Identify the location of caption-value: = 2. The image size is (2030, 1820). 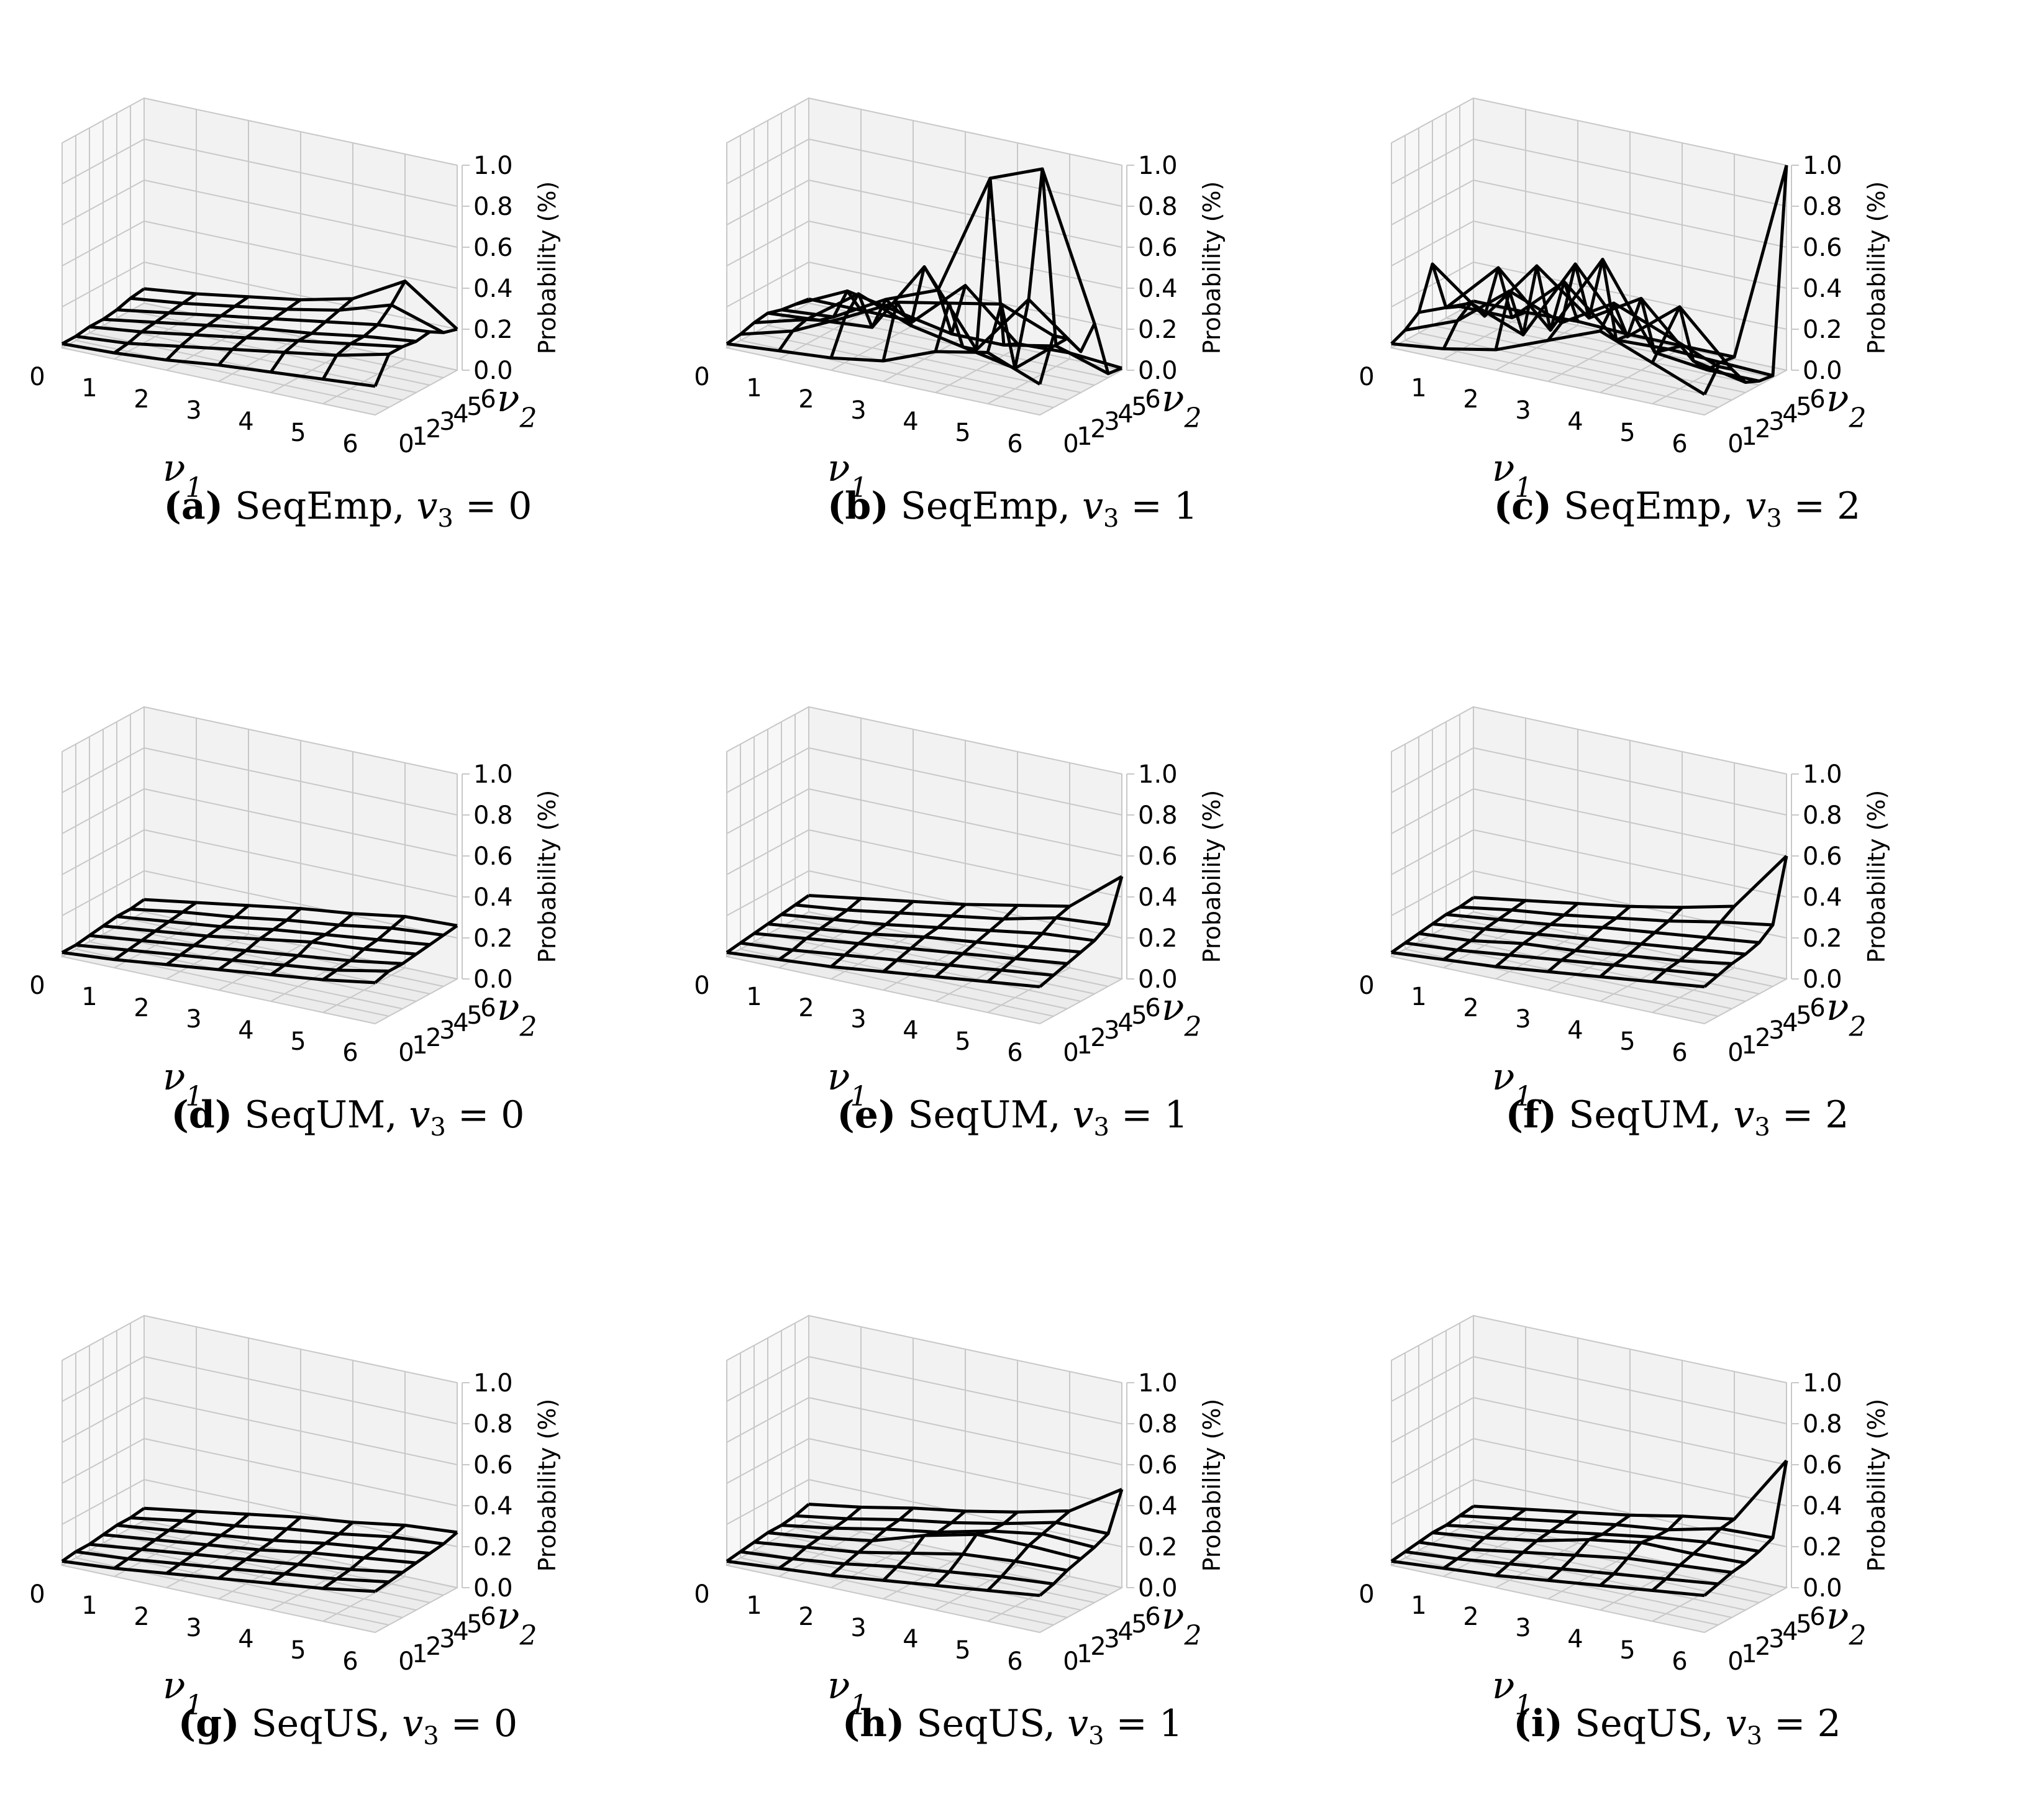
(1821, 507).